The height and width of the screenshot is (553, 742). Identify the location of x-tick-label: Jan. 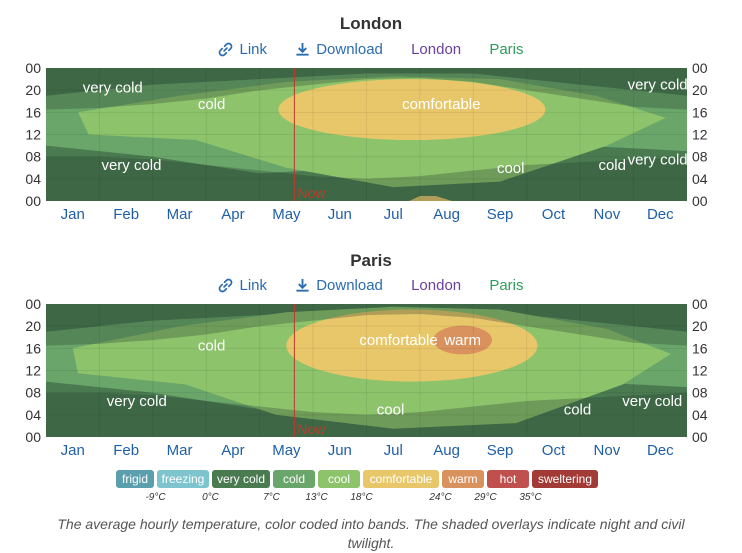
(73, 214).